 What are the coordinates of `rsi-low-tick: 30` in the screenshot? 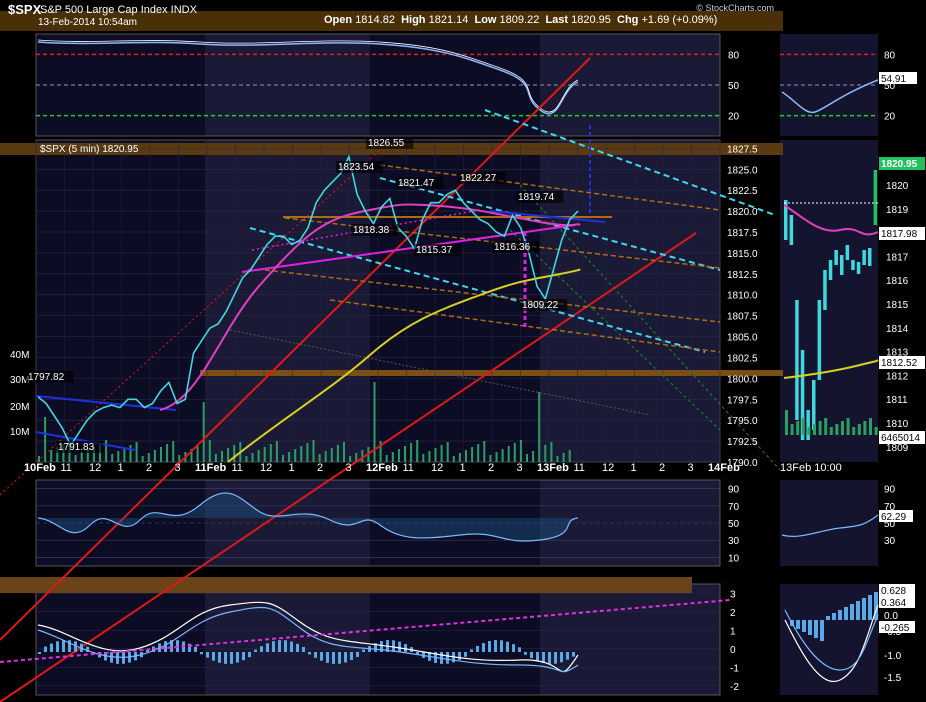 It's located at (734, 541).